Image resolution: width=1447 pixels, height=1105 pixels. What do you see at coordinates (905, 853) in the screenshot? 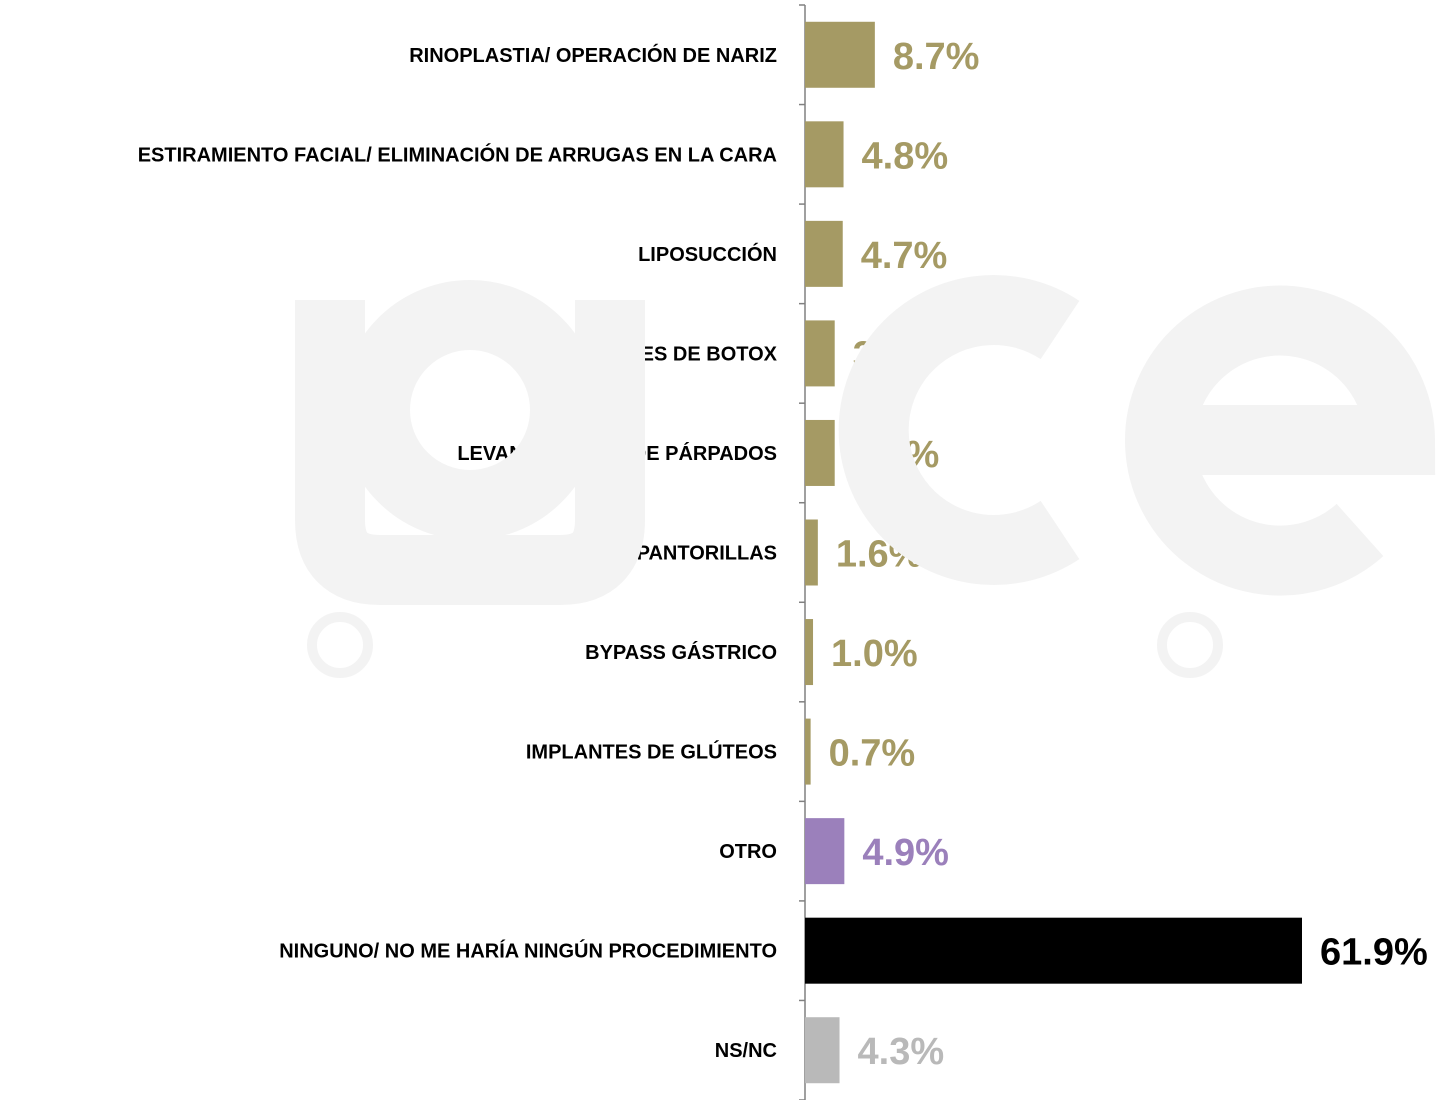
I see `data-label: 4.9%` at bounding box center [905, 853].